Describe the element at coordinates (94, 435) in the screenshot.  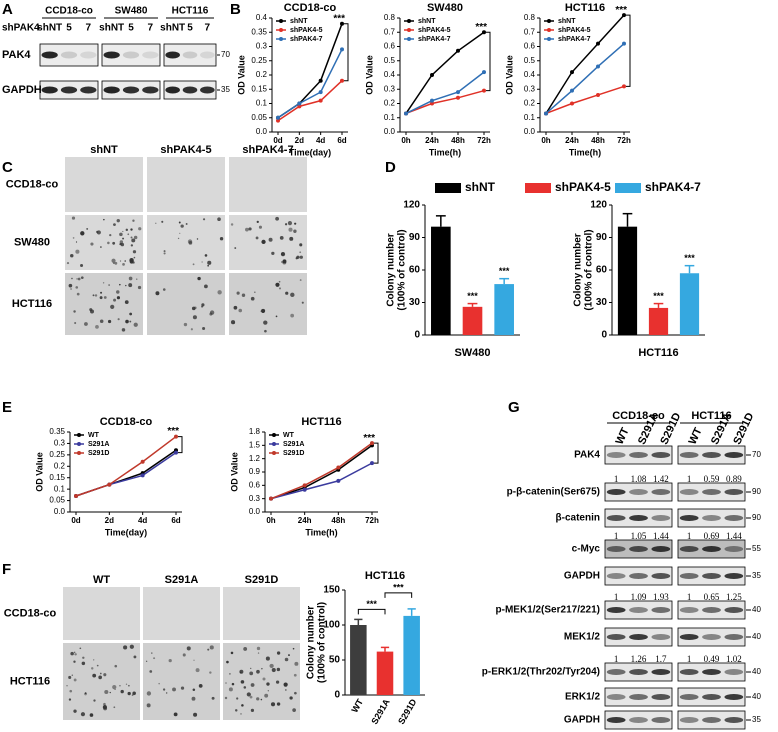
I see `legend-label: WT` at that location.